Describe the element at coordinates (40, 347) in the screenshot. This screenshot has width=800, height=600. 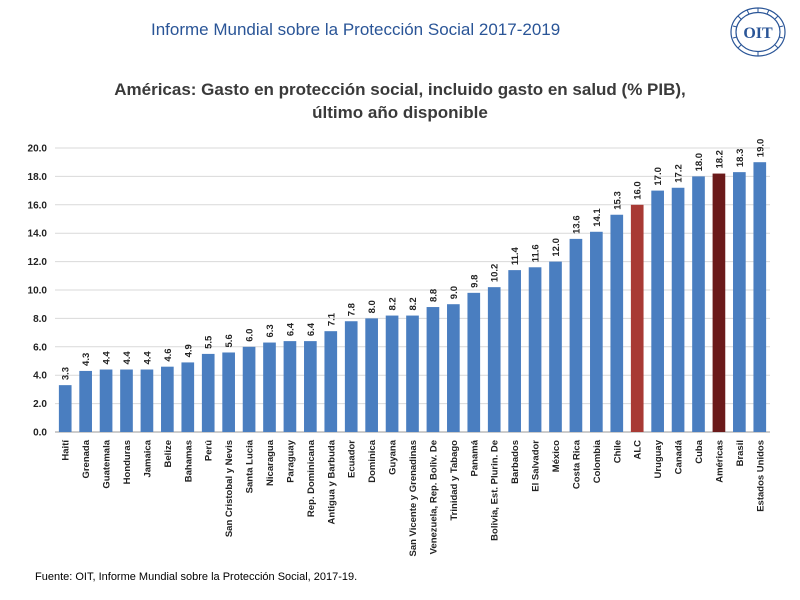
I see `y-tick-label: 6.0` at that location.